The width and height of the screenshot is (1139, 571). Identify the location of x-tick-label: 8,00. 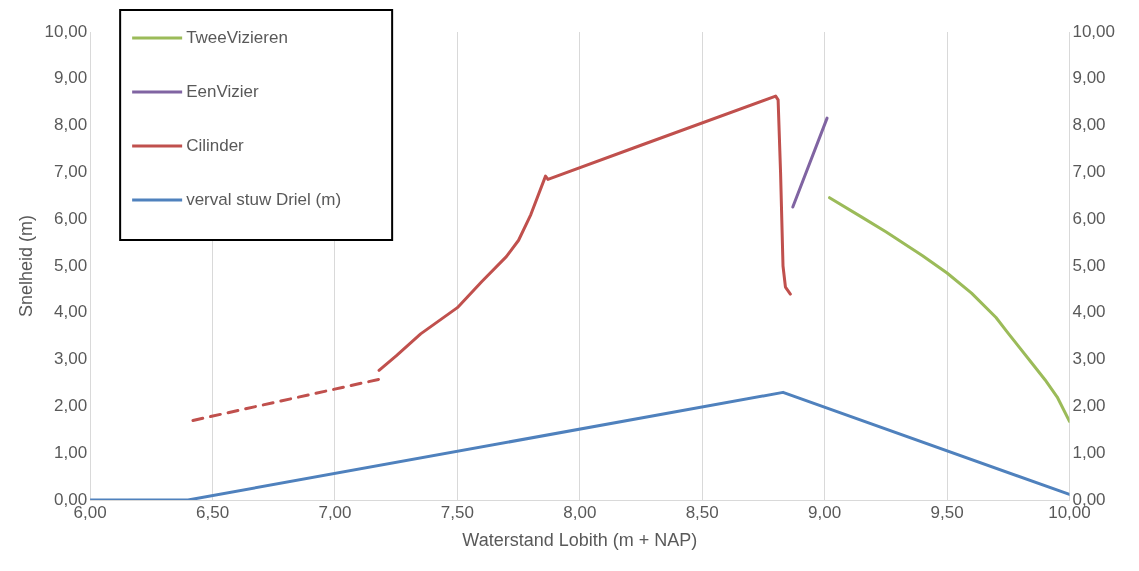
(580, 512).